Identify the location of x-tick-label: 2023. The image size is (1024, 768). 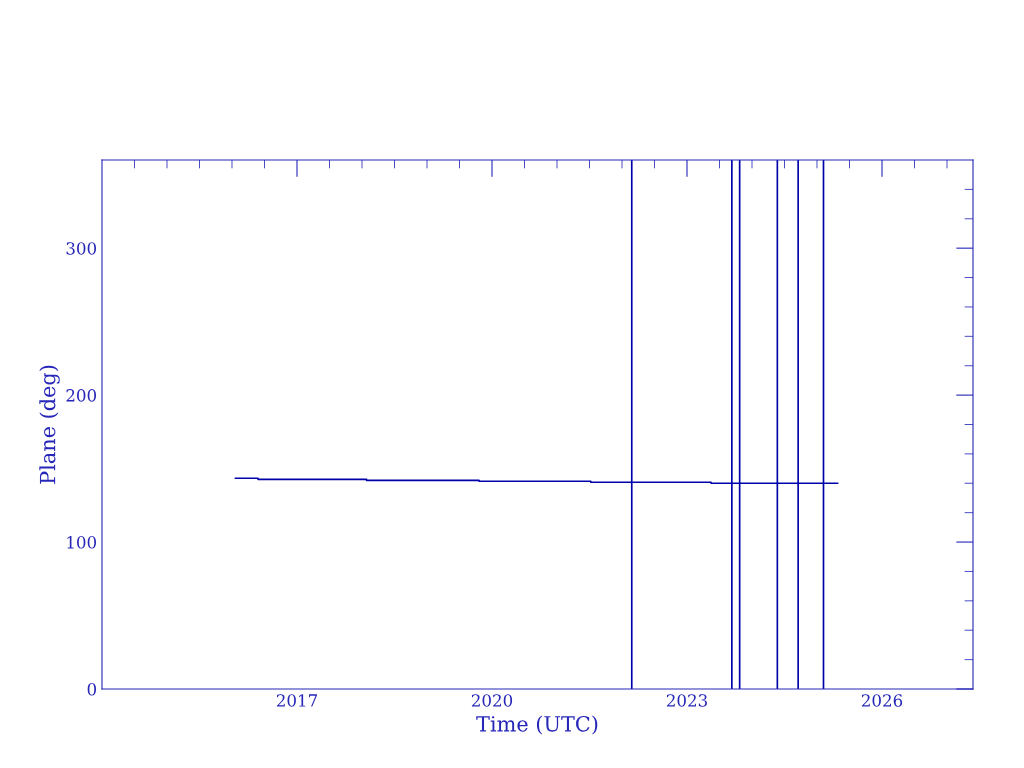
(686, 700).